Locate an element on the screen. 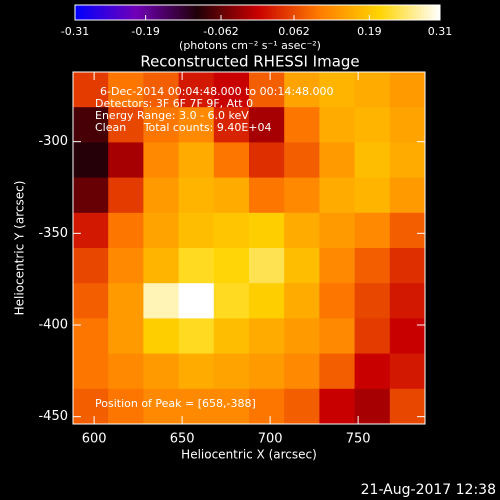 This screenshot has height=500, width=500. y-tick-label: -350 is located at coordinates (53, 233).